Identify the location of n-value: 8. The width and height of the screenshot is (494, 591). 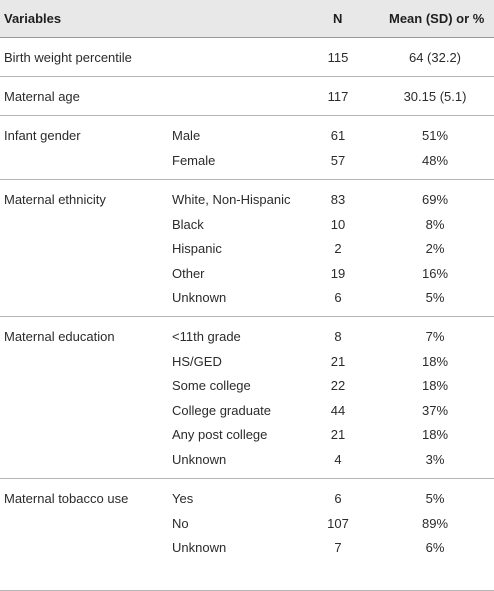
(338, 336).